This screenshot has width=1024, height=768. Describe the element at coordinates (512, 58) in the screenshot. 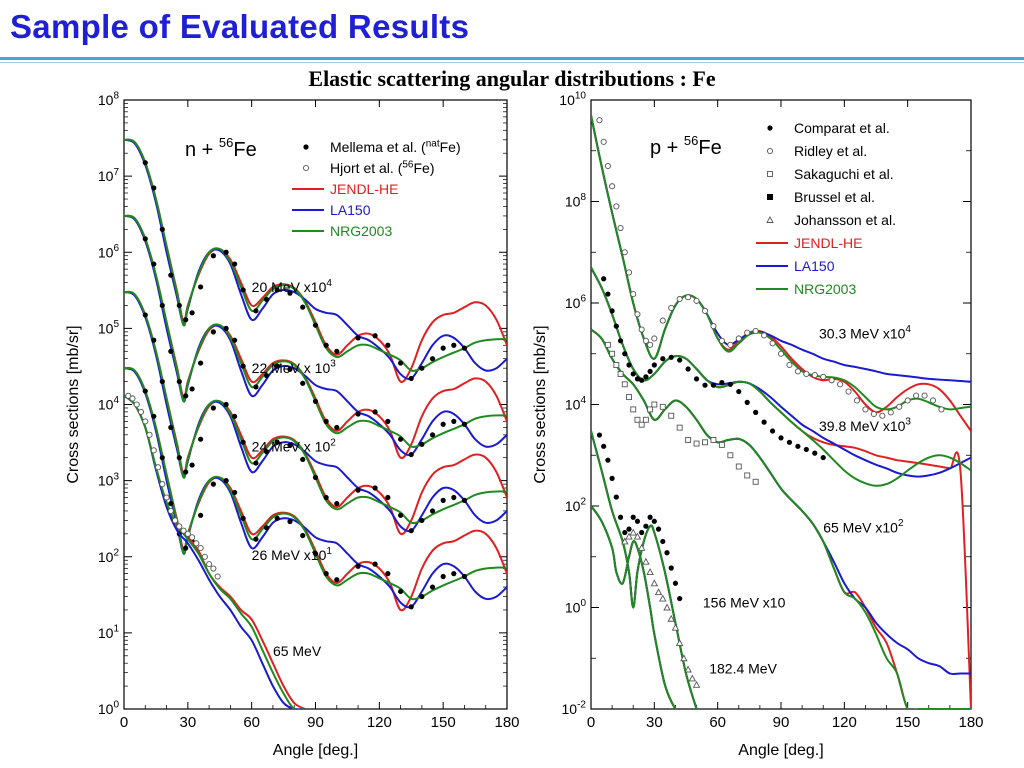

I see `title-rule` at that location.